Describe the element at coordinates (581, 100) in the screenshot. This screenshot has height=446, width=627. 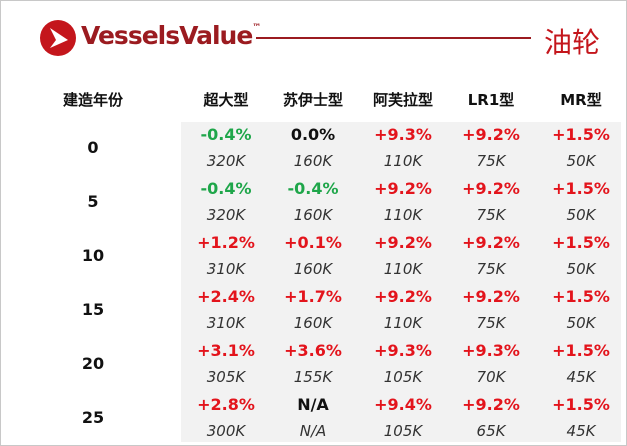
I see `column-header: MR型` at that location.